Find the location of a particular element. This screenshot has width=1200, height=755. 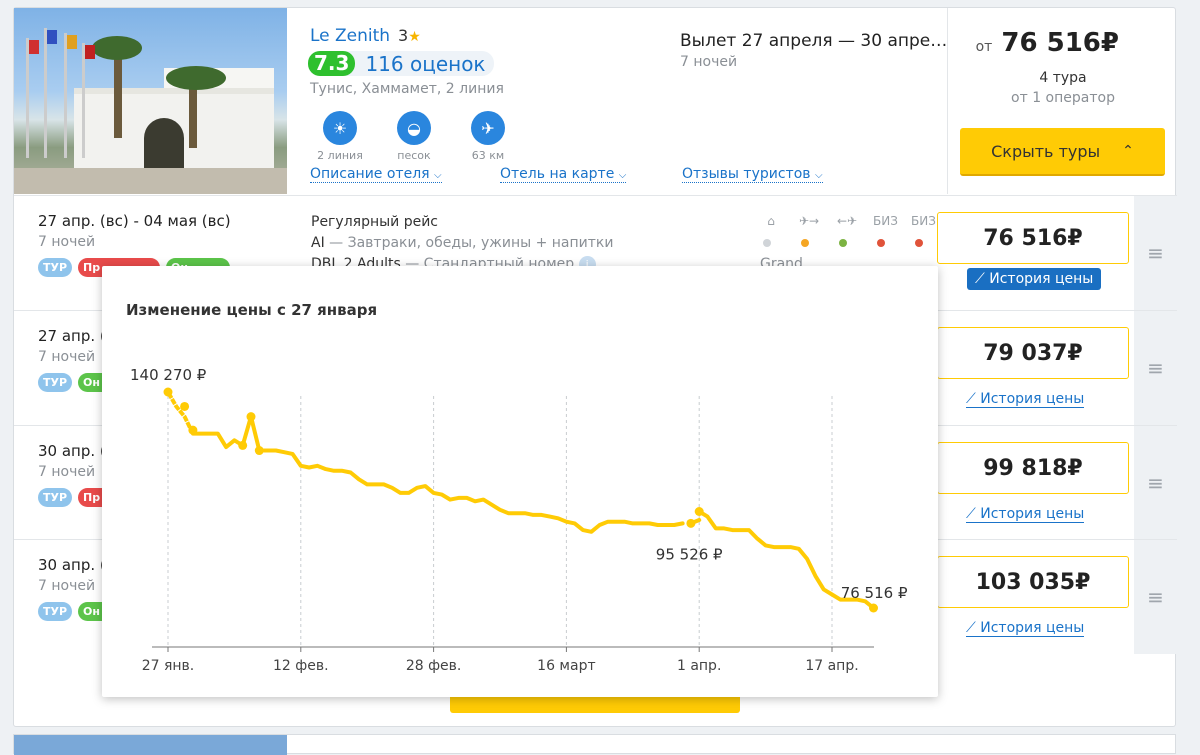

feature-airport: ✈ 63 км is located at coordinates (488, 136).